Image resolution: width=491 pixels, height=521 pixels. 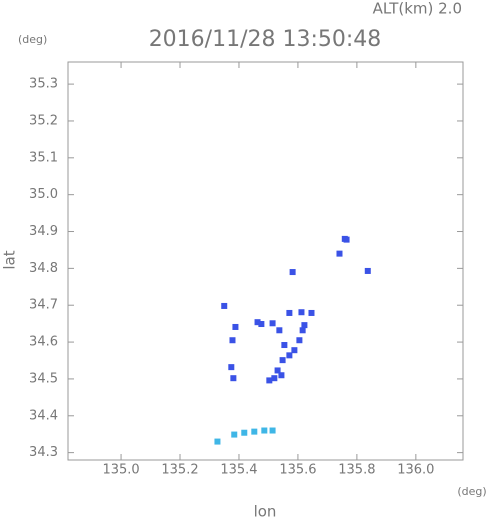 I want to click on y-axis-label: lat, so click(x=10, y=259).